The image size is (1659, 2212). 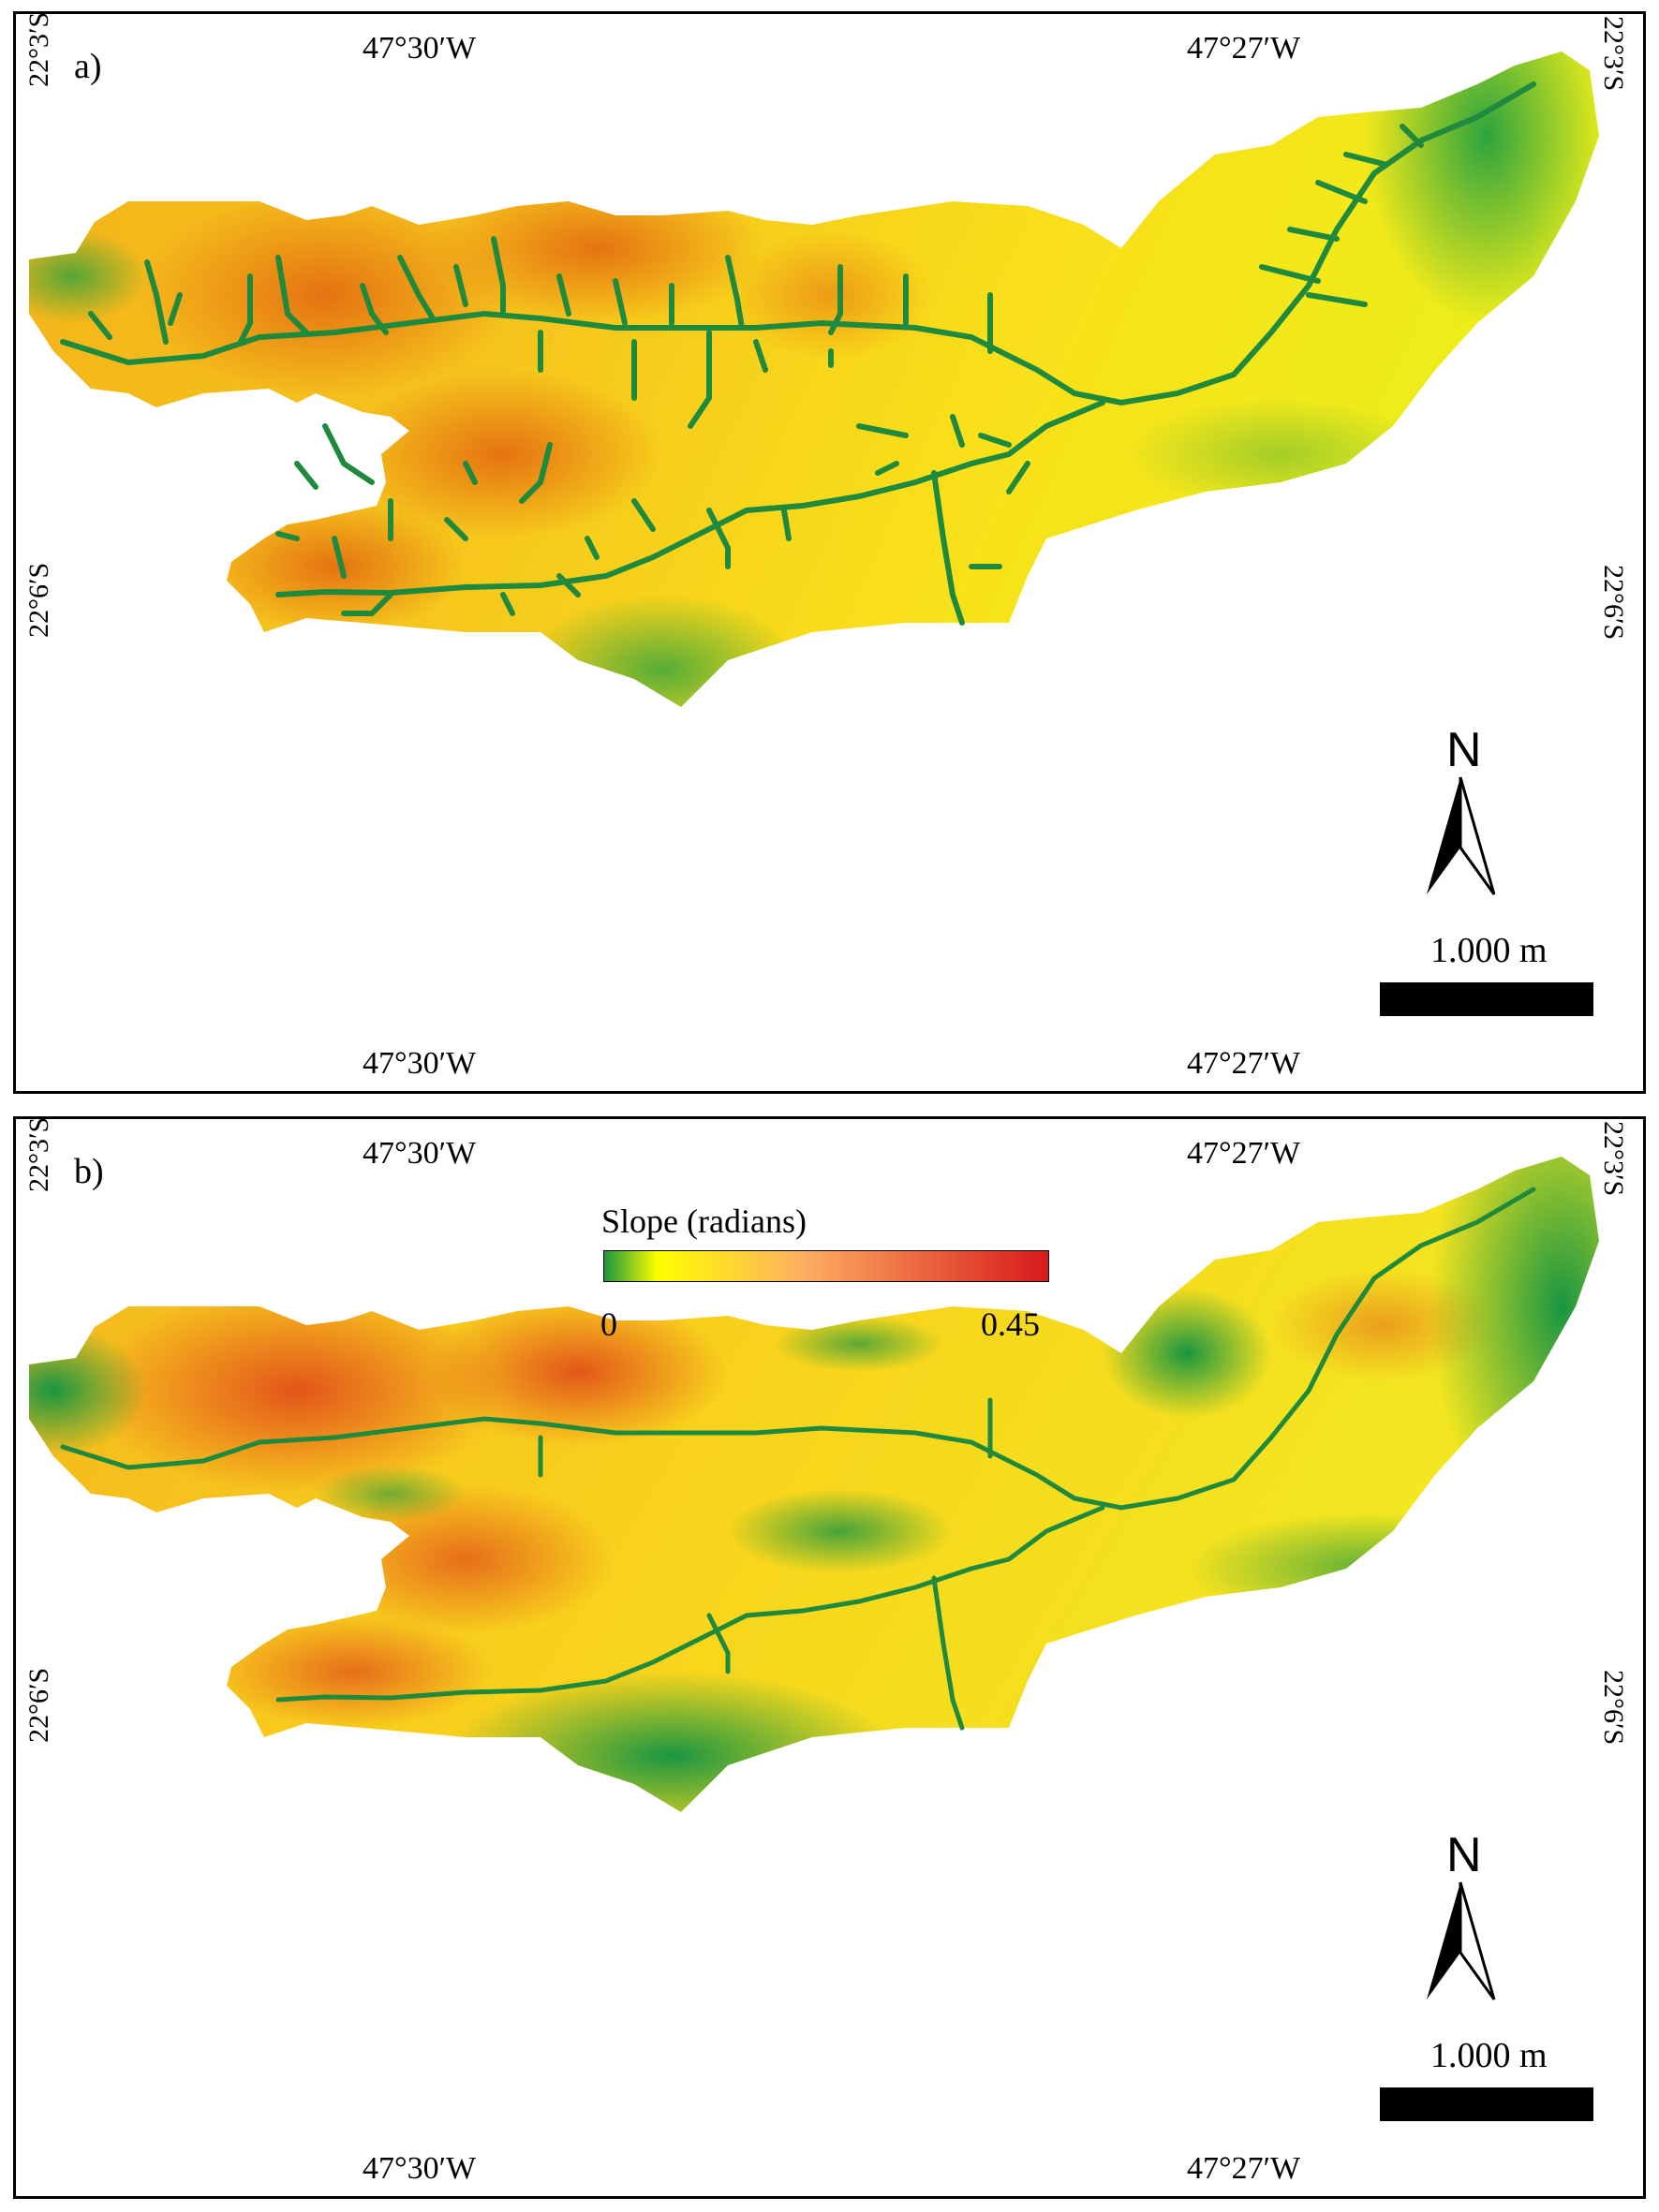 I want to click on legend-max-label: 0.45, so click(x=1011, y=1324).